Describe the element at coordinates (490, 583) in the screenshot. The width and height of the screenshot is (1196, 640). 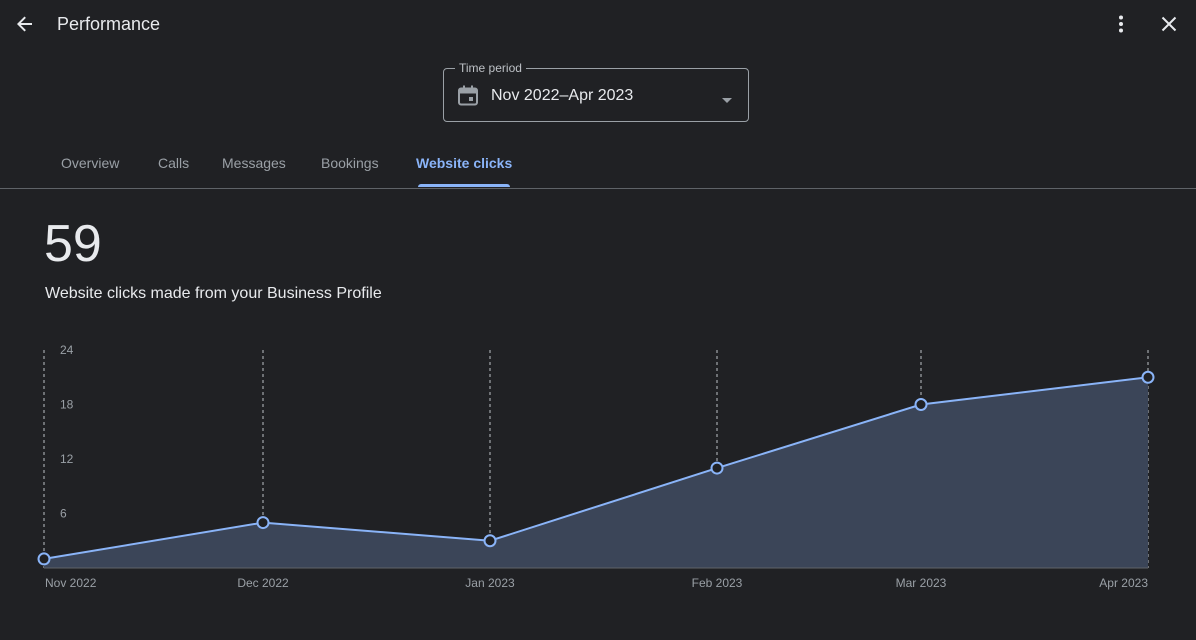
I see `x-tick-label-2: Jan 2023` at that location.